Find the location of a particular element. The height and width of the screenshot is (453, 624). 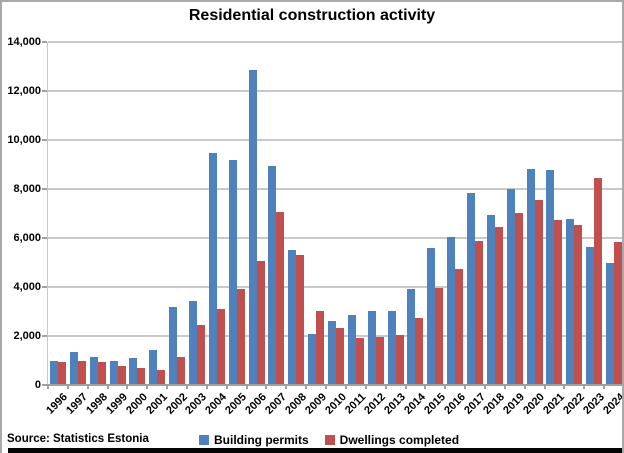

bar-group-2010 is located at coordinates (336, 213).